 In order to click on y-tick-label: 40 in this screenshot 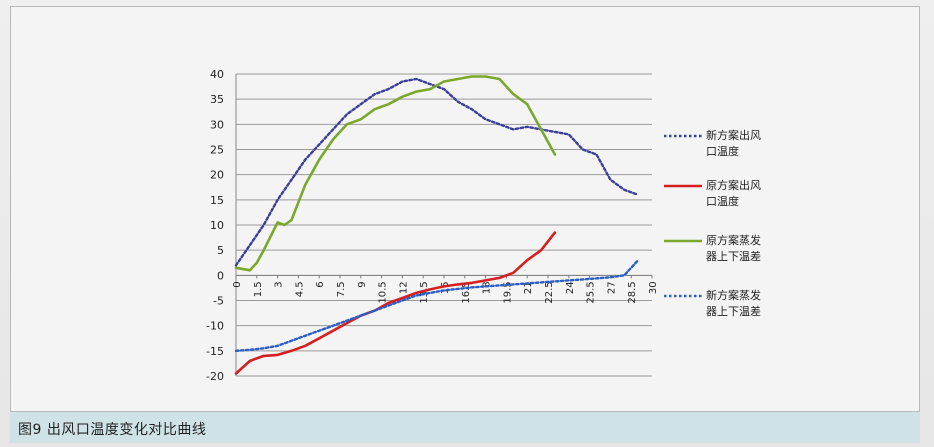, I will do `click(217, 74)`.